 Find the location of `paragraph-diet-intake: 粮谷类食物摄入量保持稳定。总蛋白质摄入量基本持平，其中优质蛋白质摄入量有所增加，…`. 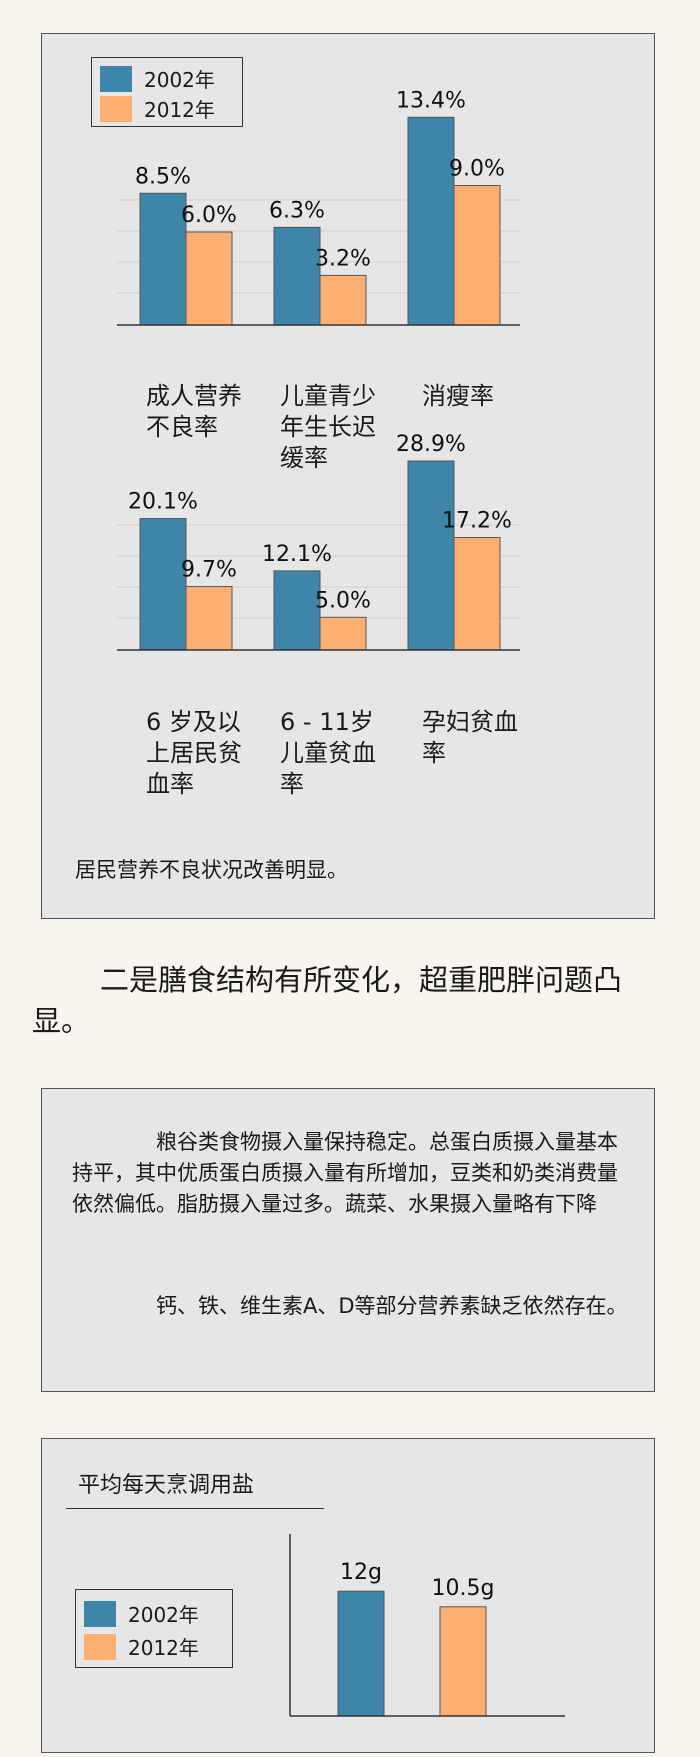

paragraph-diet-intake: 粮谷类食物摄入量保持稳定。总蛋白质摄入量基本持平，其中优质蛋白质摄入量有所增加，… is located at coordinates (352, 1173).